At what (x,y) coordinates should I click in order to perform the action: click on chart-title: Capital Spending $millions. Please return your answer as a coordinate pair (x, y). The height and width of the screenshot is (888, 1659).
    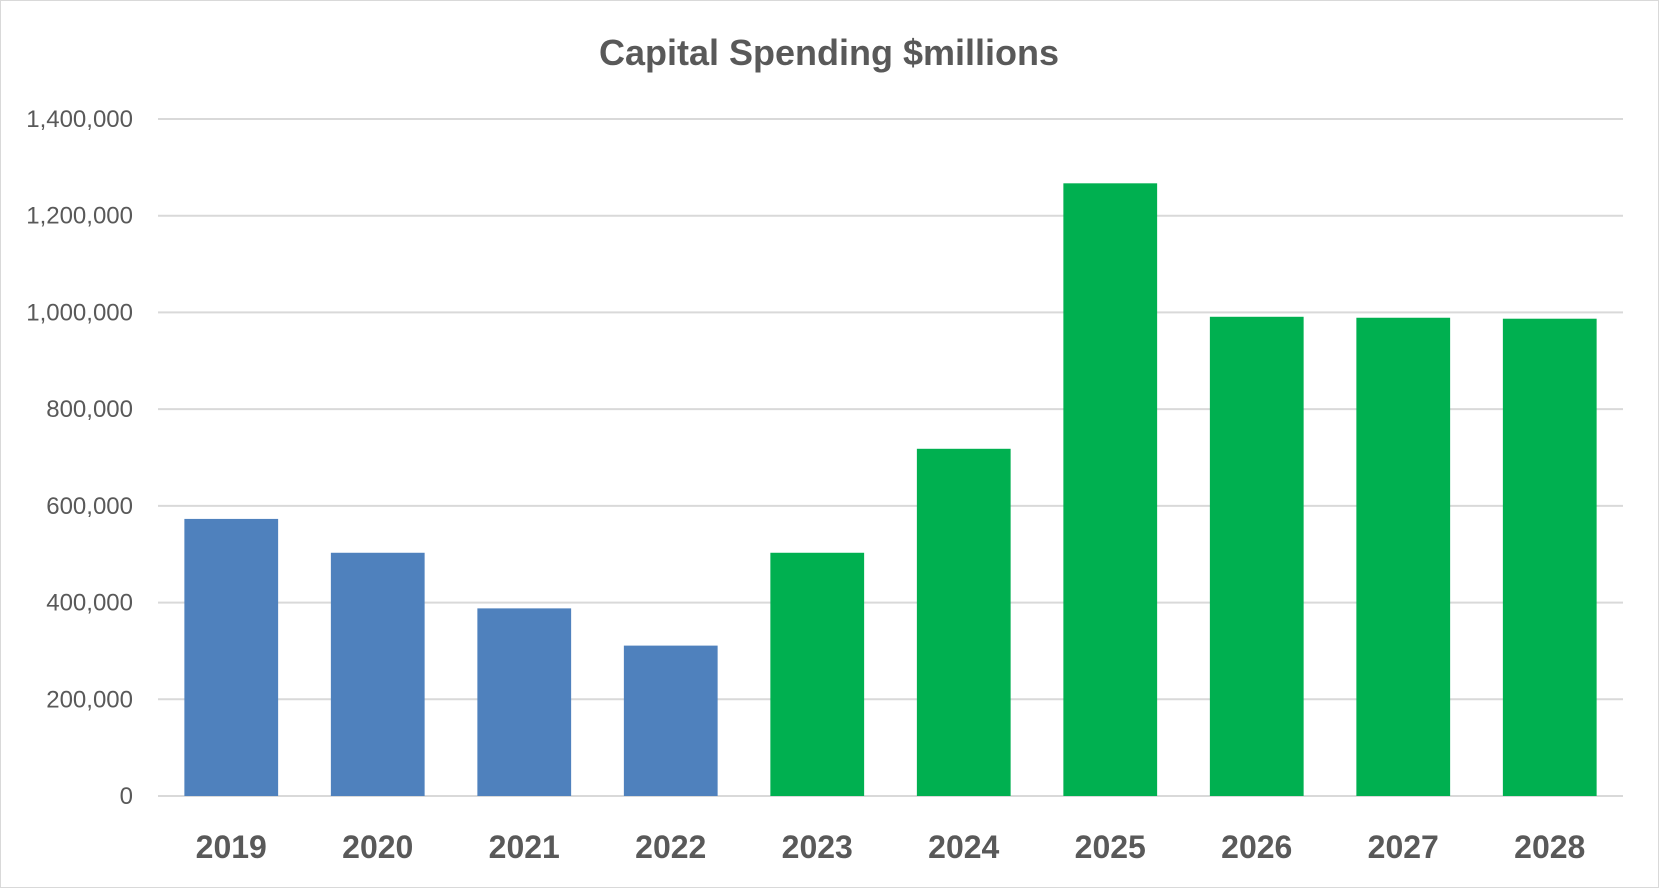
    Looking at the image, I should click on (829, 52).